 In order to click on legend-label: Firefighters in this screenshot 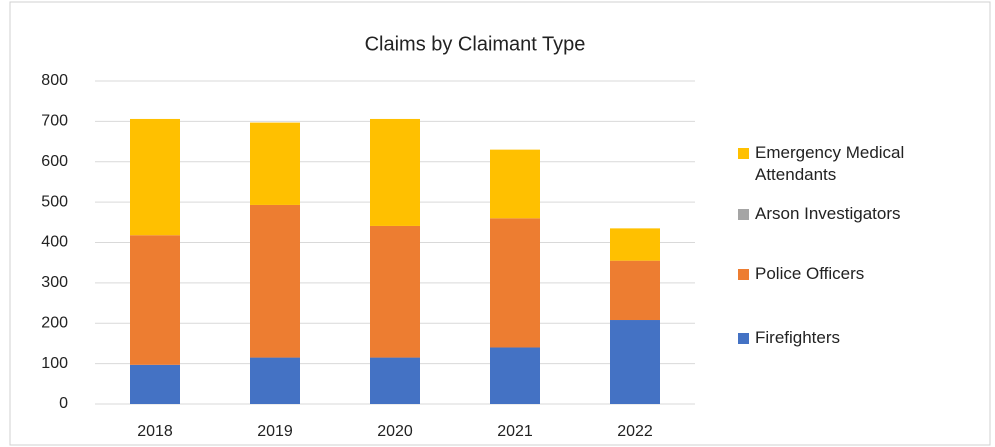, I will do `click(798, 337)`.